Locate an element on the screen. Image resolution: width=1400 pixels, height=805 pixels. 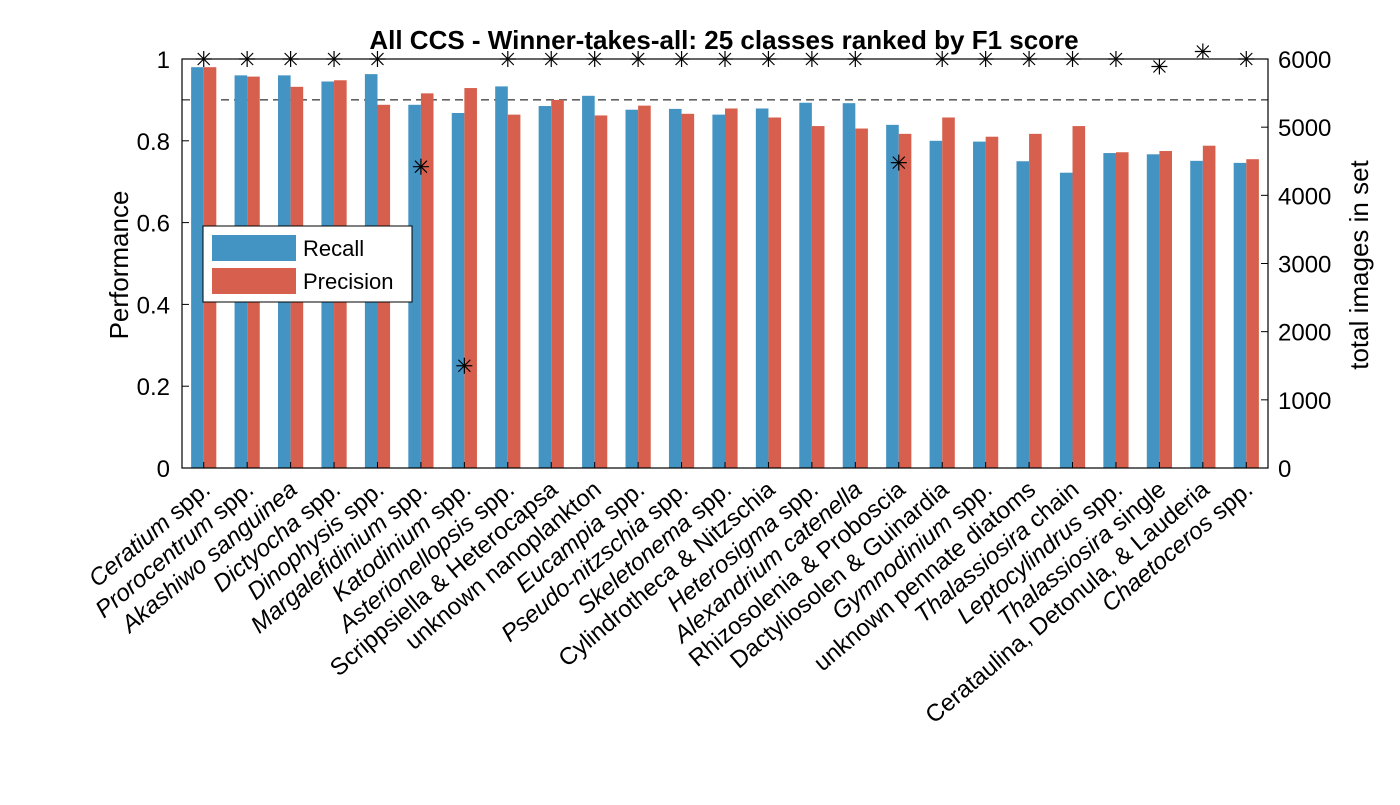
y-tick-label-left: 0.4 is located at coordinates (153, 305).